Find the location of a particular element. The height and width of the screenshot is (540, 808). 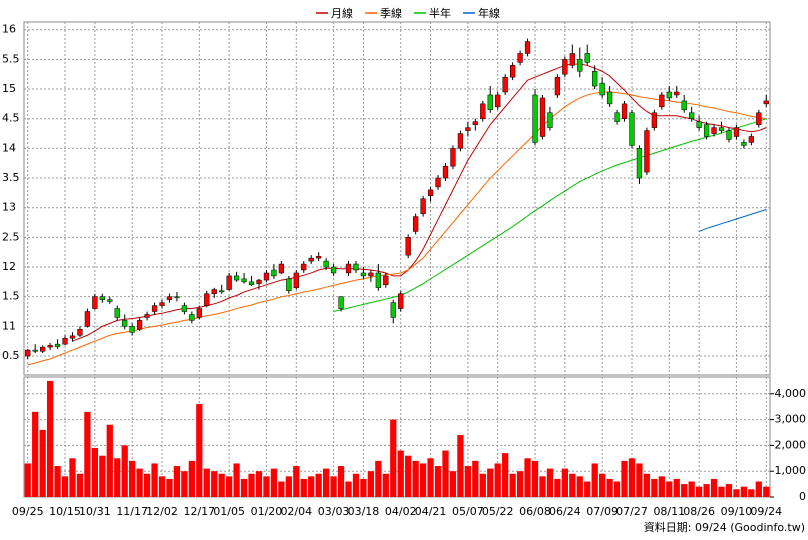

x-tick-label: 07/09 is located at coordinates (602, 511).